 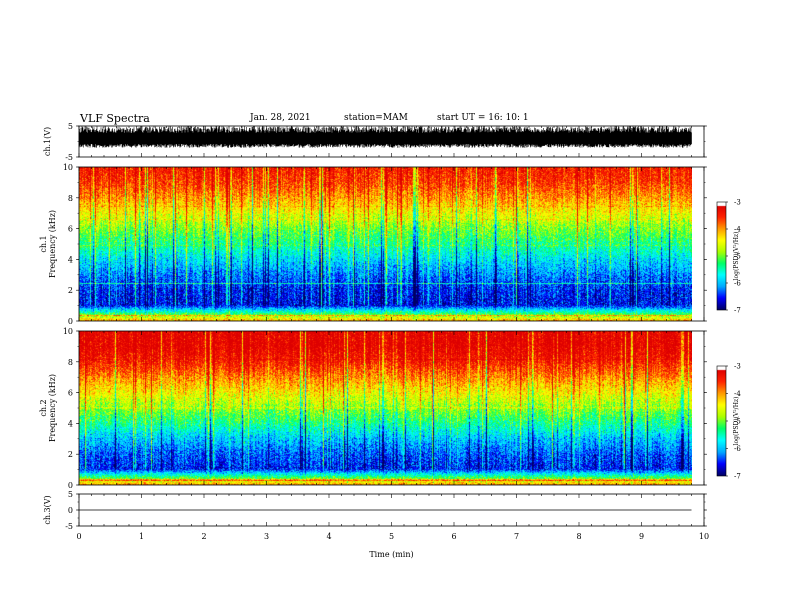 What do you see at coordinates (266, 536) in the screenshot?
I see `x-tick-label: 3` at bounding box center [266, 536].